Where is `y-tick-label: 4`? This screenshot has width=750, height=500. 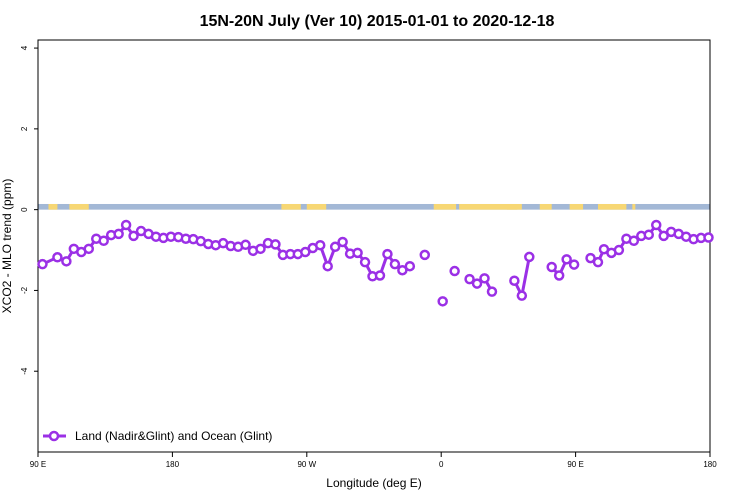
y-tick-label: 4 is located at coordinates (24, 47).